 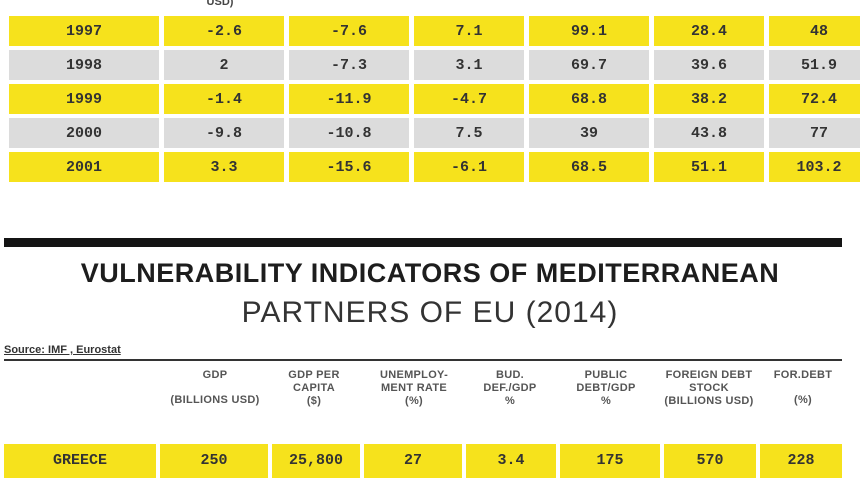 What do you see at coordinates (215, 375) in the screenshot?
I see `column-header-label: GDP` at bounding box center [215, 375].